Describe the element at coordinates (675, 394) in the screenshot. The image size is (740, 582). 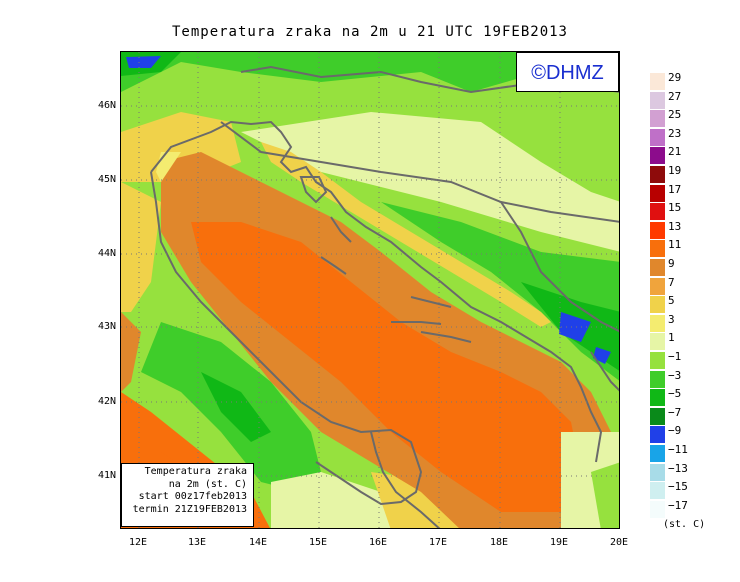
I see `legend-label: −5` at that location.